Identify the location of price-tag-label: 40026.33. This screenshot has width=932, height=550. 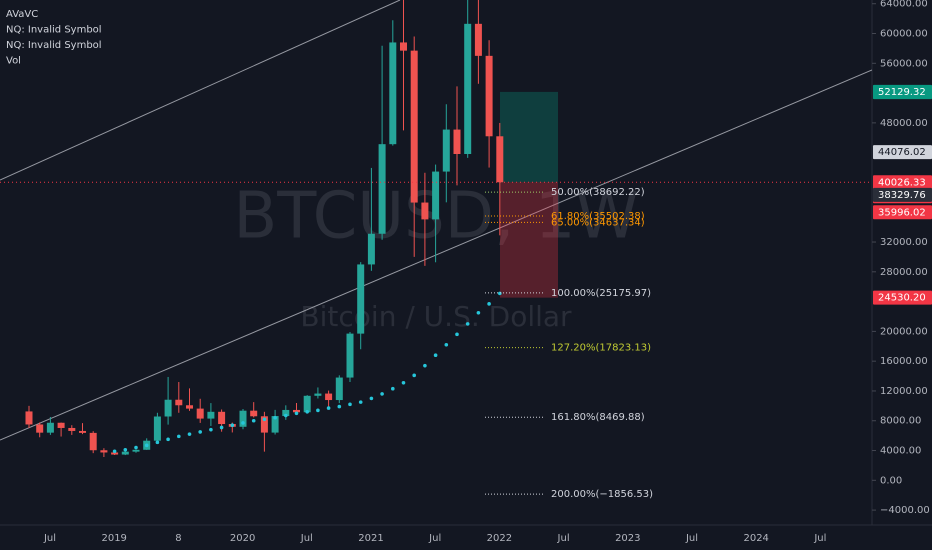
(902, 182).